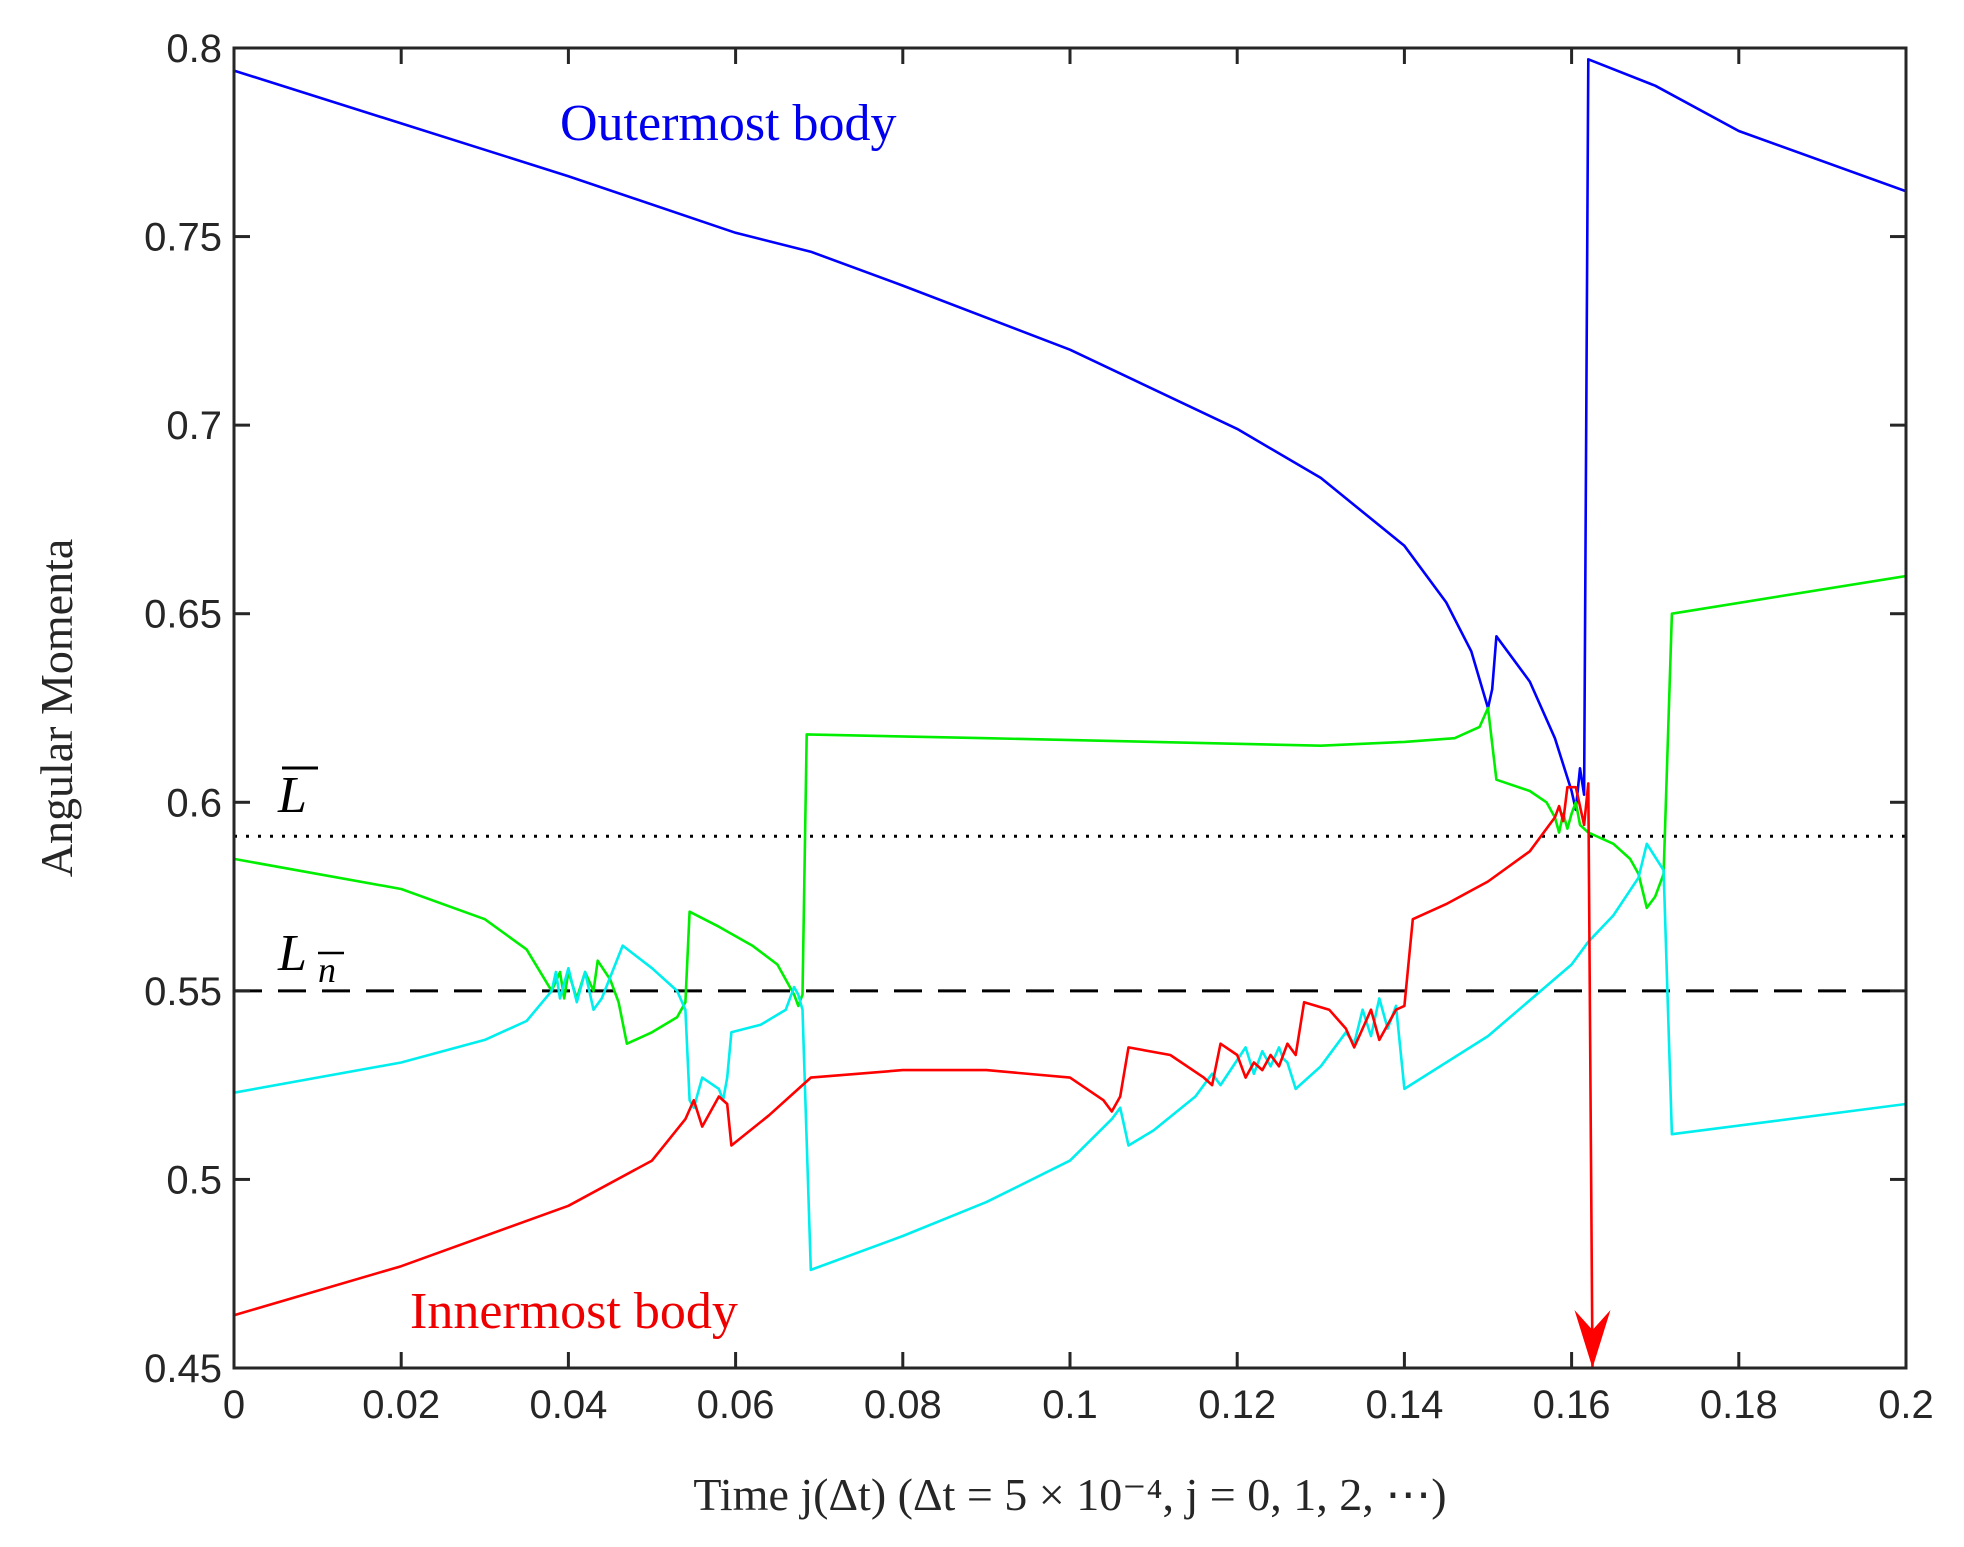 This screenshot has width=1964, height=1547. I want to click on x-tick-label: 0.08, so click(903, 1405).